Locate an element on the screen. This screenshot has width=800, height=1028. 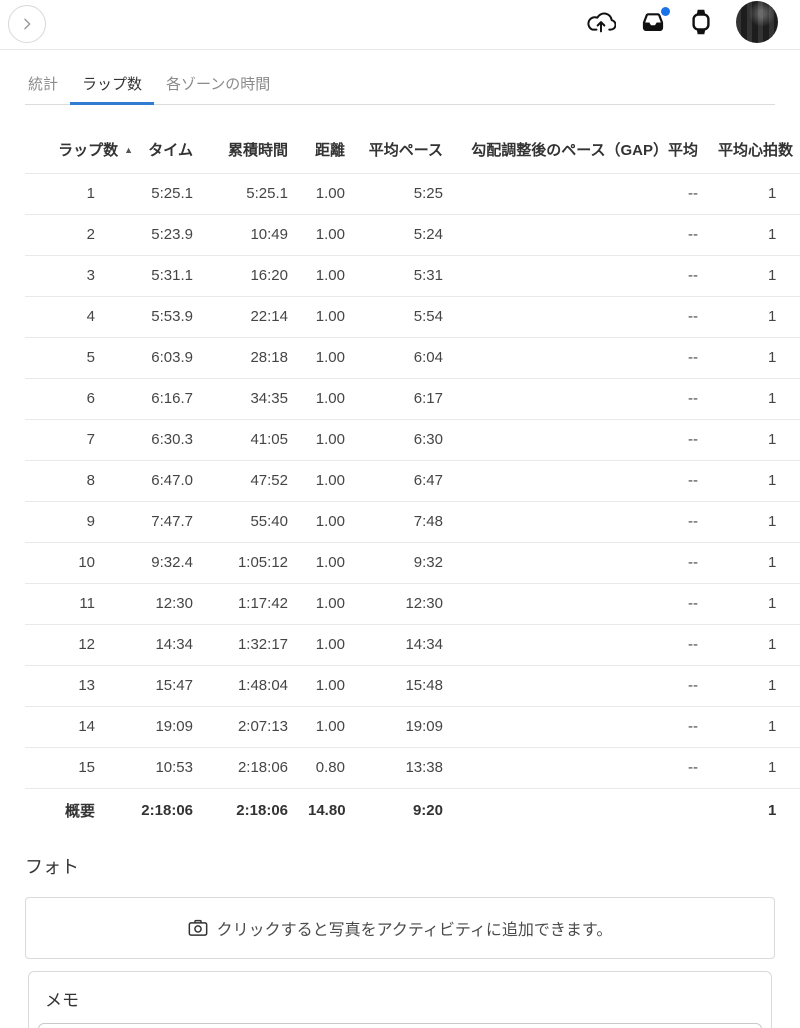
lap-cell: 14 is located at coordinates (80, 727).